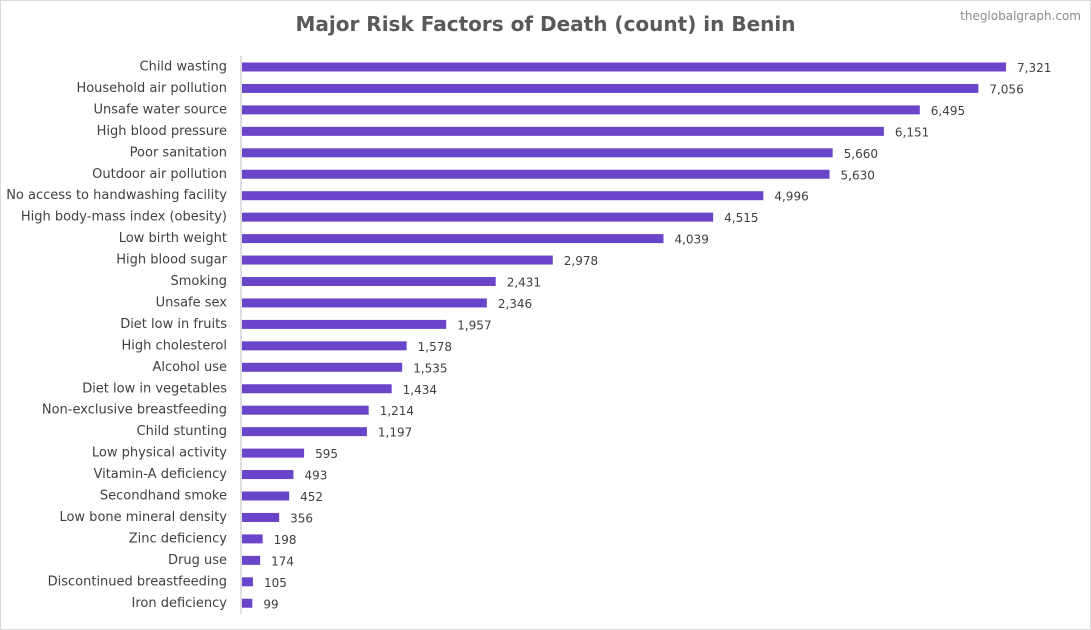 The image size is (1091, 630). I want to click on category-label: High cholesterol, so click(174, 345).